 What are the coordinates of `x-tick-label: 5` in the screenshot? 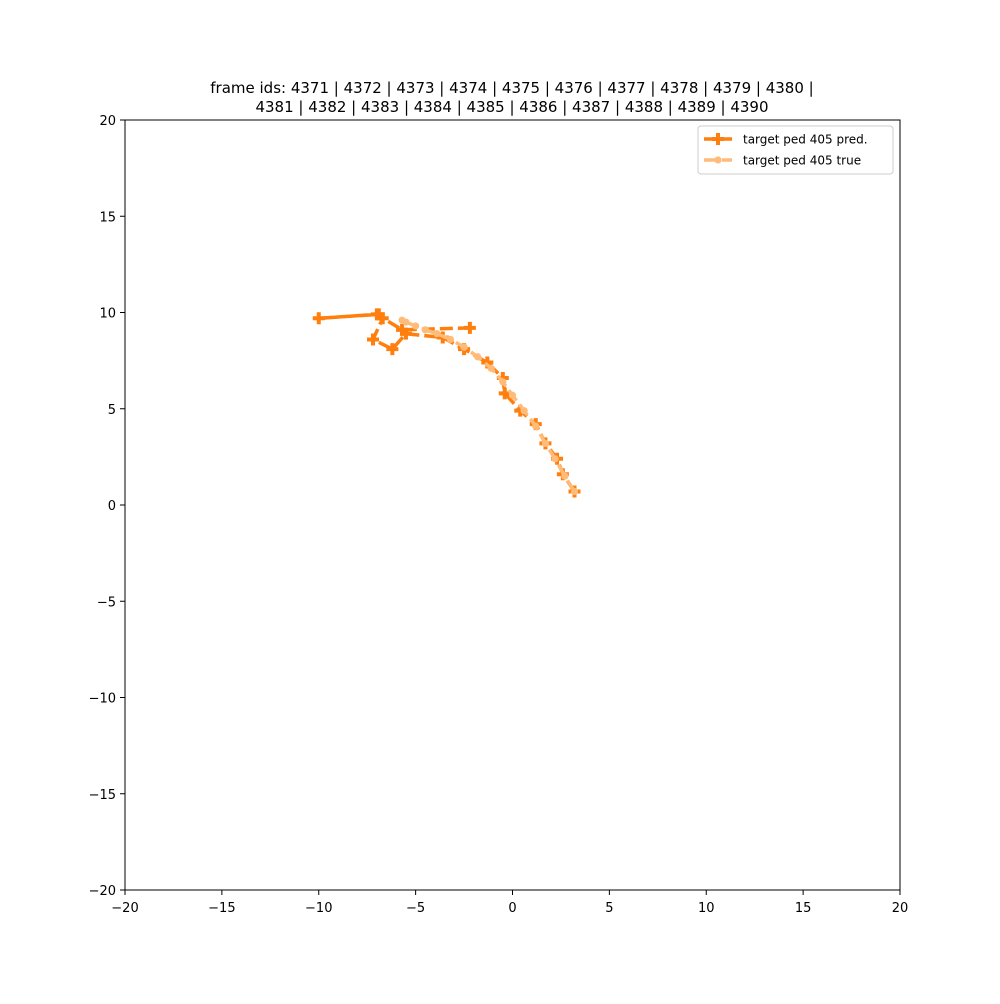 It's located at (609, 908).